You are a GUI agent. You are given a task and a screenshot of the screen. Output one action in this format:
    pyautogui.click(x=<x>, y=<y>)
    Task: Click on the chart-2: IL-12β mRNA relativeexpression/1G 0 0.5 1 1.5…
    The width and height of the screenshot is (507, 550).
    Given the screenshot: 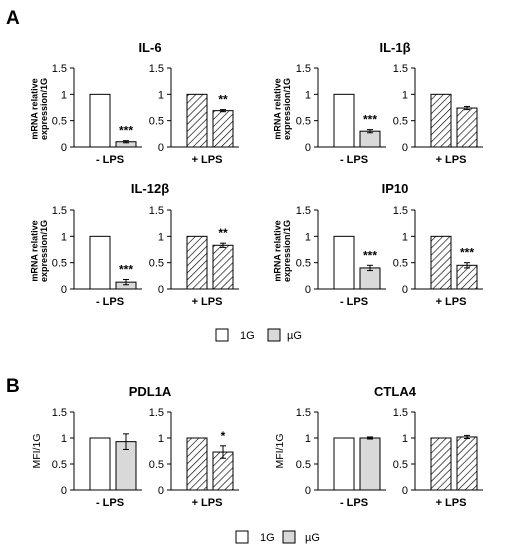 What is the action you would take?
    pyautogui.click(x=134, y=244)
    